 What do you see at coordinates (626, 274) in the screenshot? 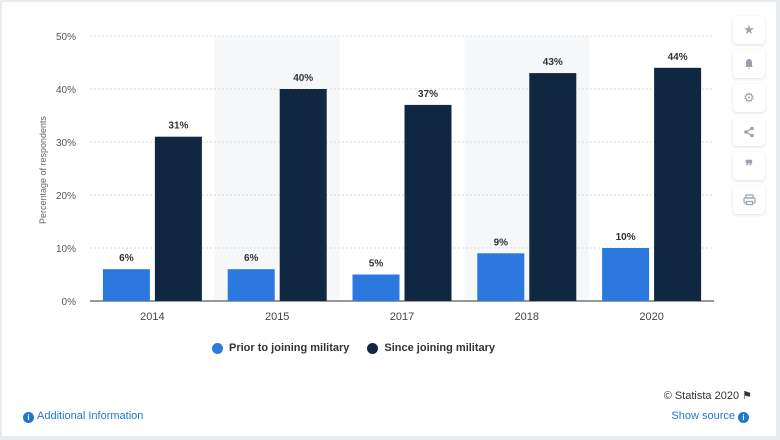
I see `bar-2020-prior` at bounding box center [626, 274].